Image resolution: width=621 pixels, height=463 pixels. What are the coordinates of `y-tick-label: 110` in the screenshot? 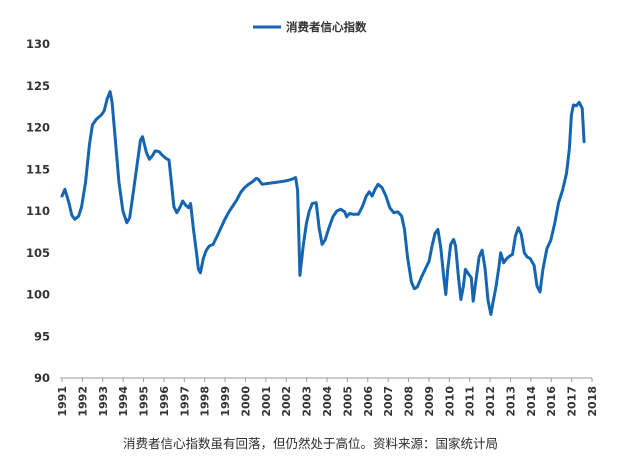 It's located at (38, 211).